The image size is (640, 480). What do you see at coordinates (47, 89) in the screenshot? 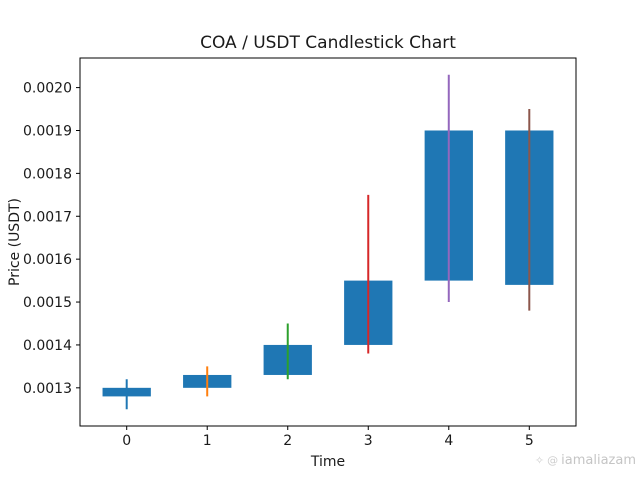
I see `y-tick-label: 0.0020` at bounding box center [47, 89].